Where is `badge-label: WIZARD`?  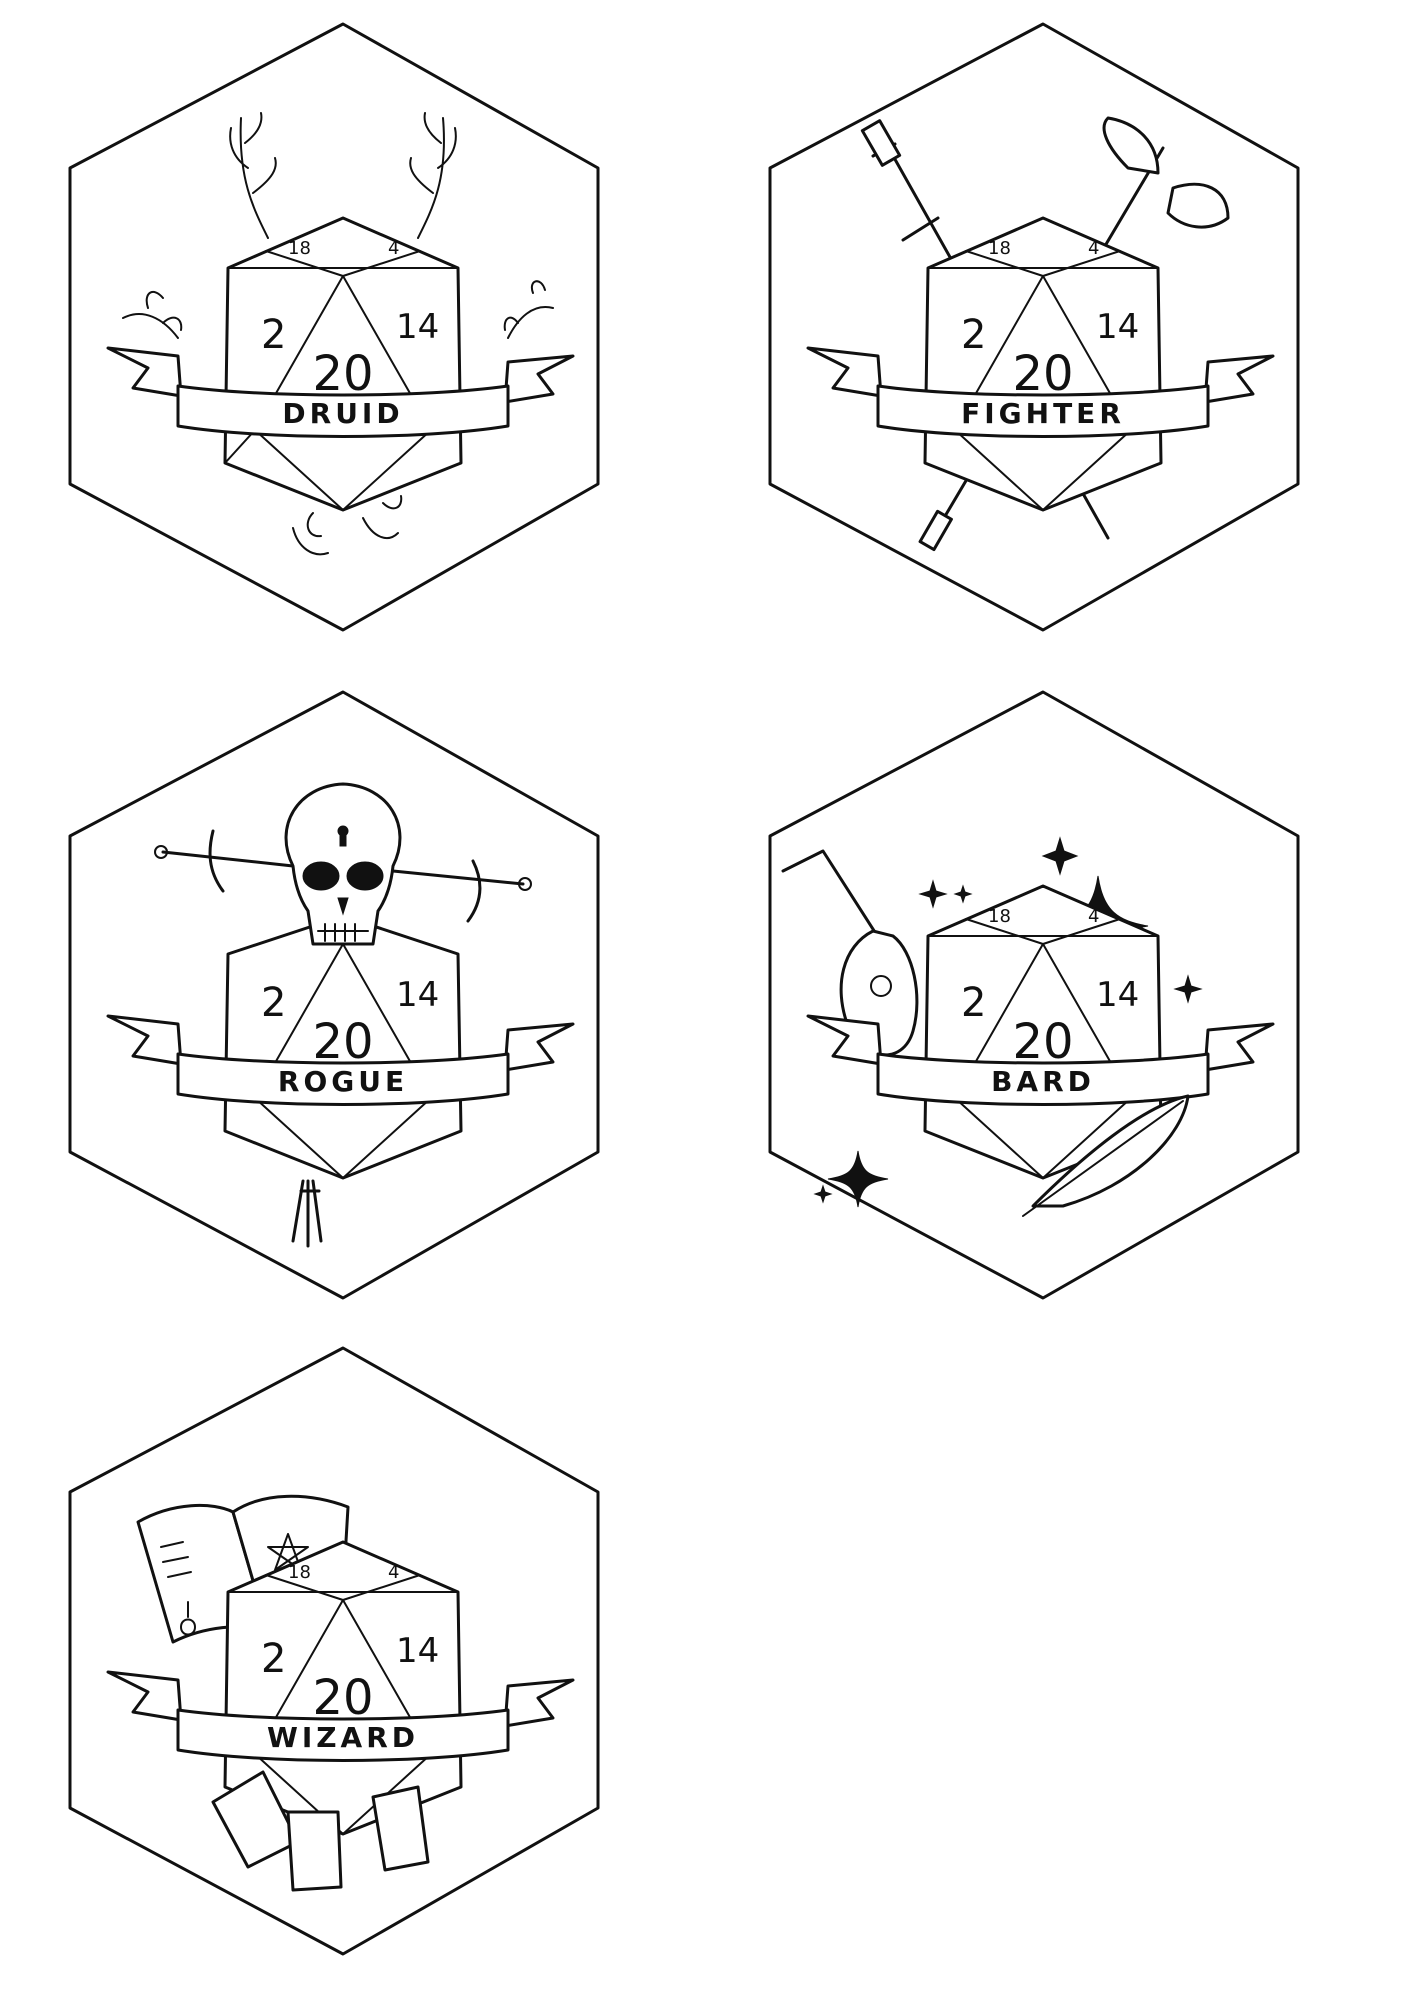 badge-label: WIZARD is located at coordinates (343, 1737).